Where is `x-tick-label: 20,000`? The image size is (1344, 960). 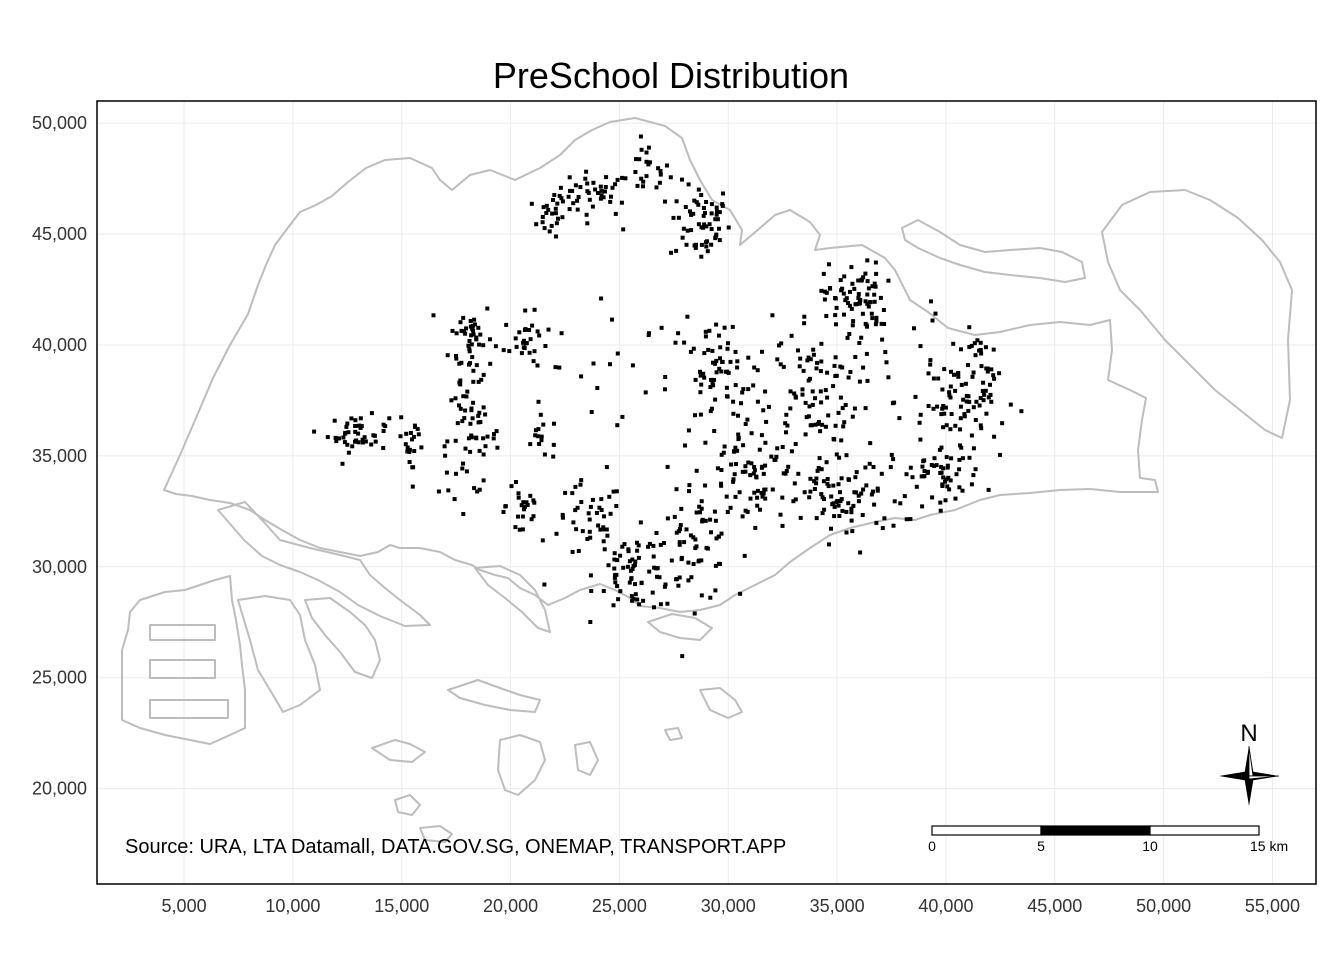 x-tick-label: 20,000 is located at coordinates (510, 906).